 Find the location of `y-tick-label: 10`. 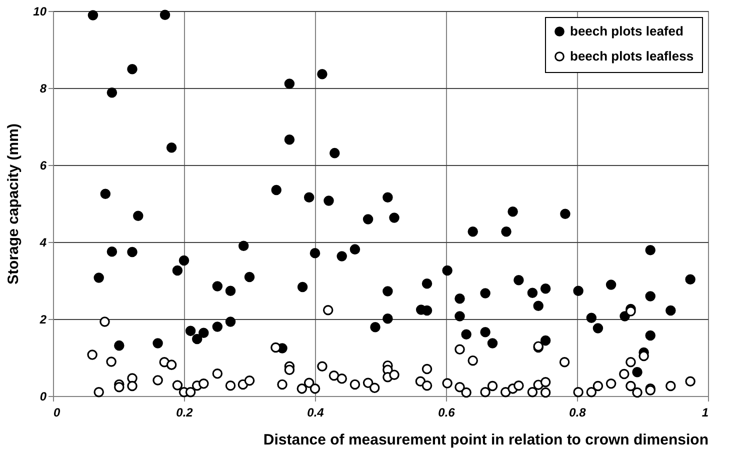

y-tick-label: 10 is located at coordinates (40, 11).